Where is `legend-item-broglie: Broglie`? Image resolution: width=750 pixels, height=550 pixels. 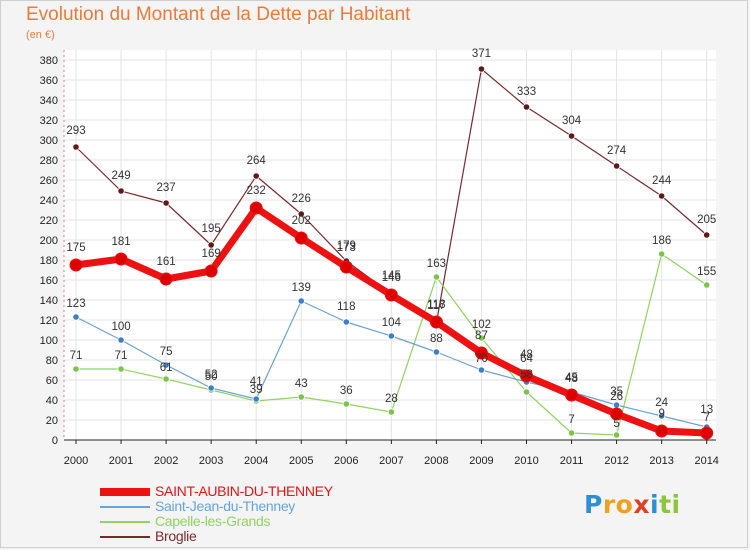 legend-item-broglie: Broglie is located at coordinates (260, 536).